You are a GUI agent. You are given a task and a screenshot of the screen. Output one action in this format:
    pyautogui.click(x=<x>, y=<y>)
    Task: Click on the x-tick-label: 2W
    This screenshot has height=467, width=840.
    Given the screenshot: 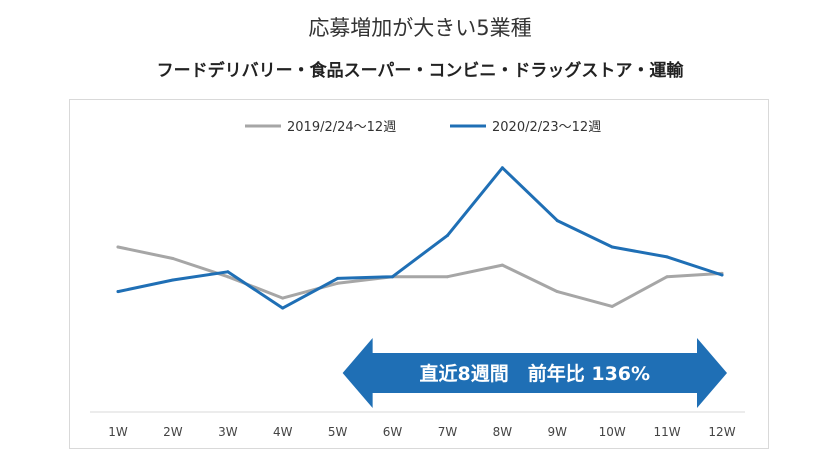 What is the action you would take?
    pyautogui.click(x=173, y=432)
    